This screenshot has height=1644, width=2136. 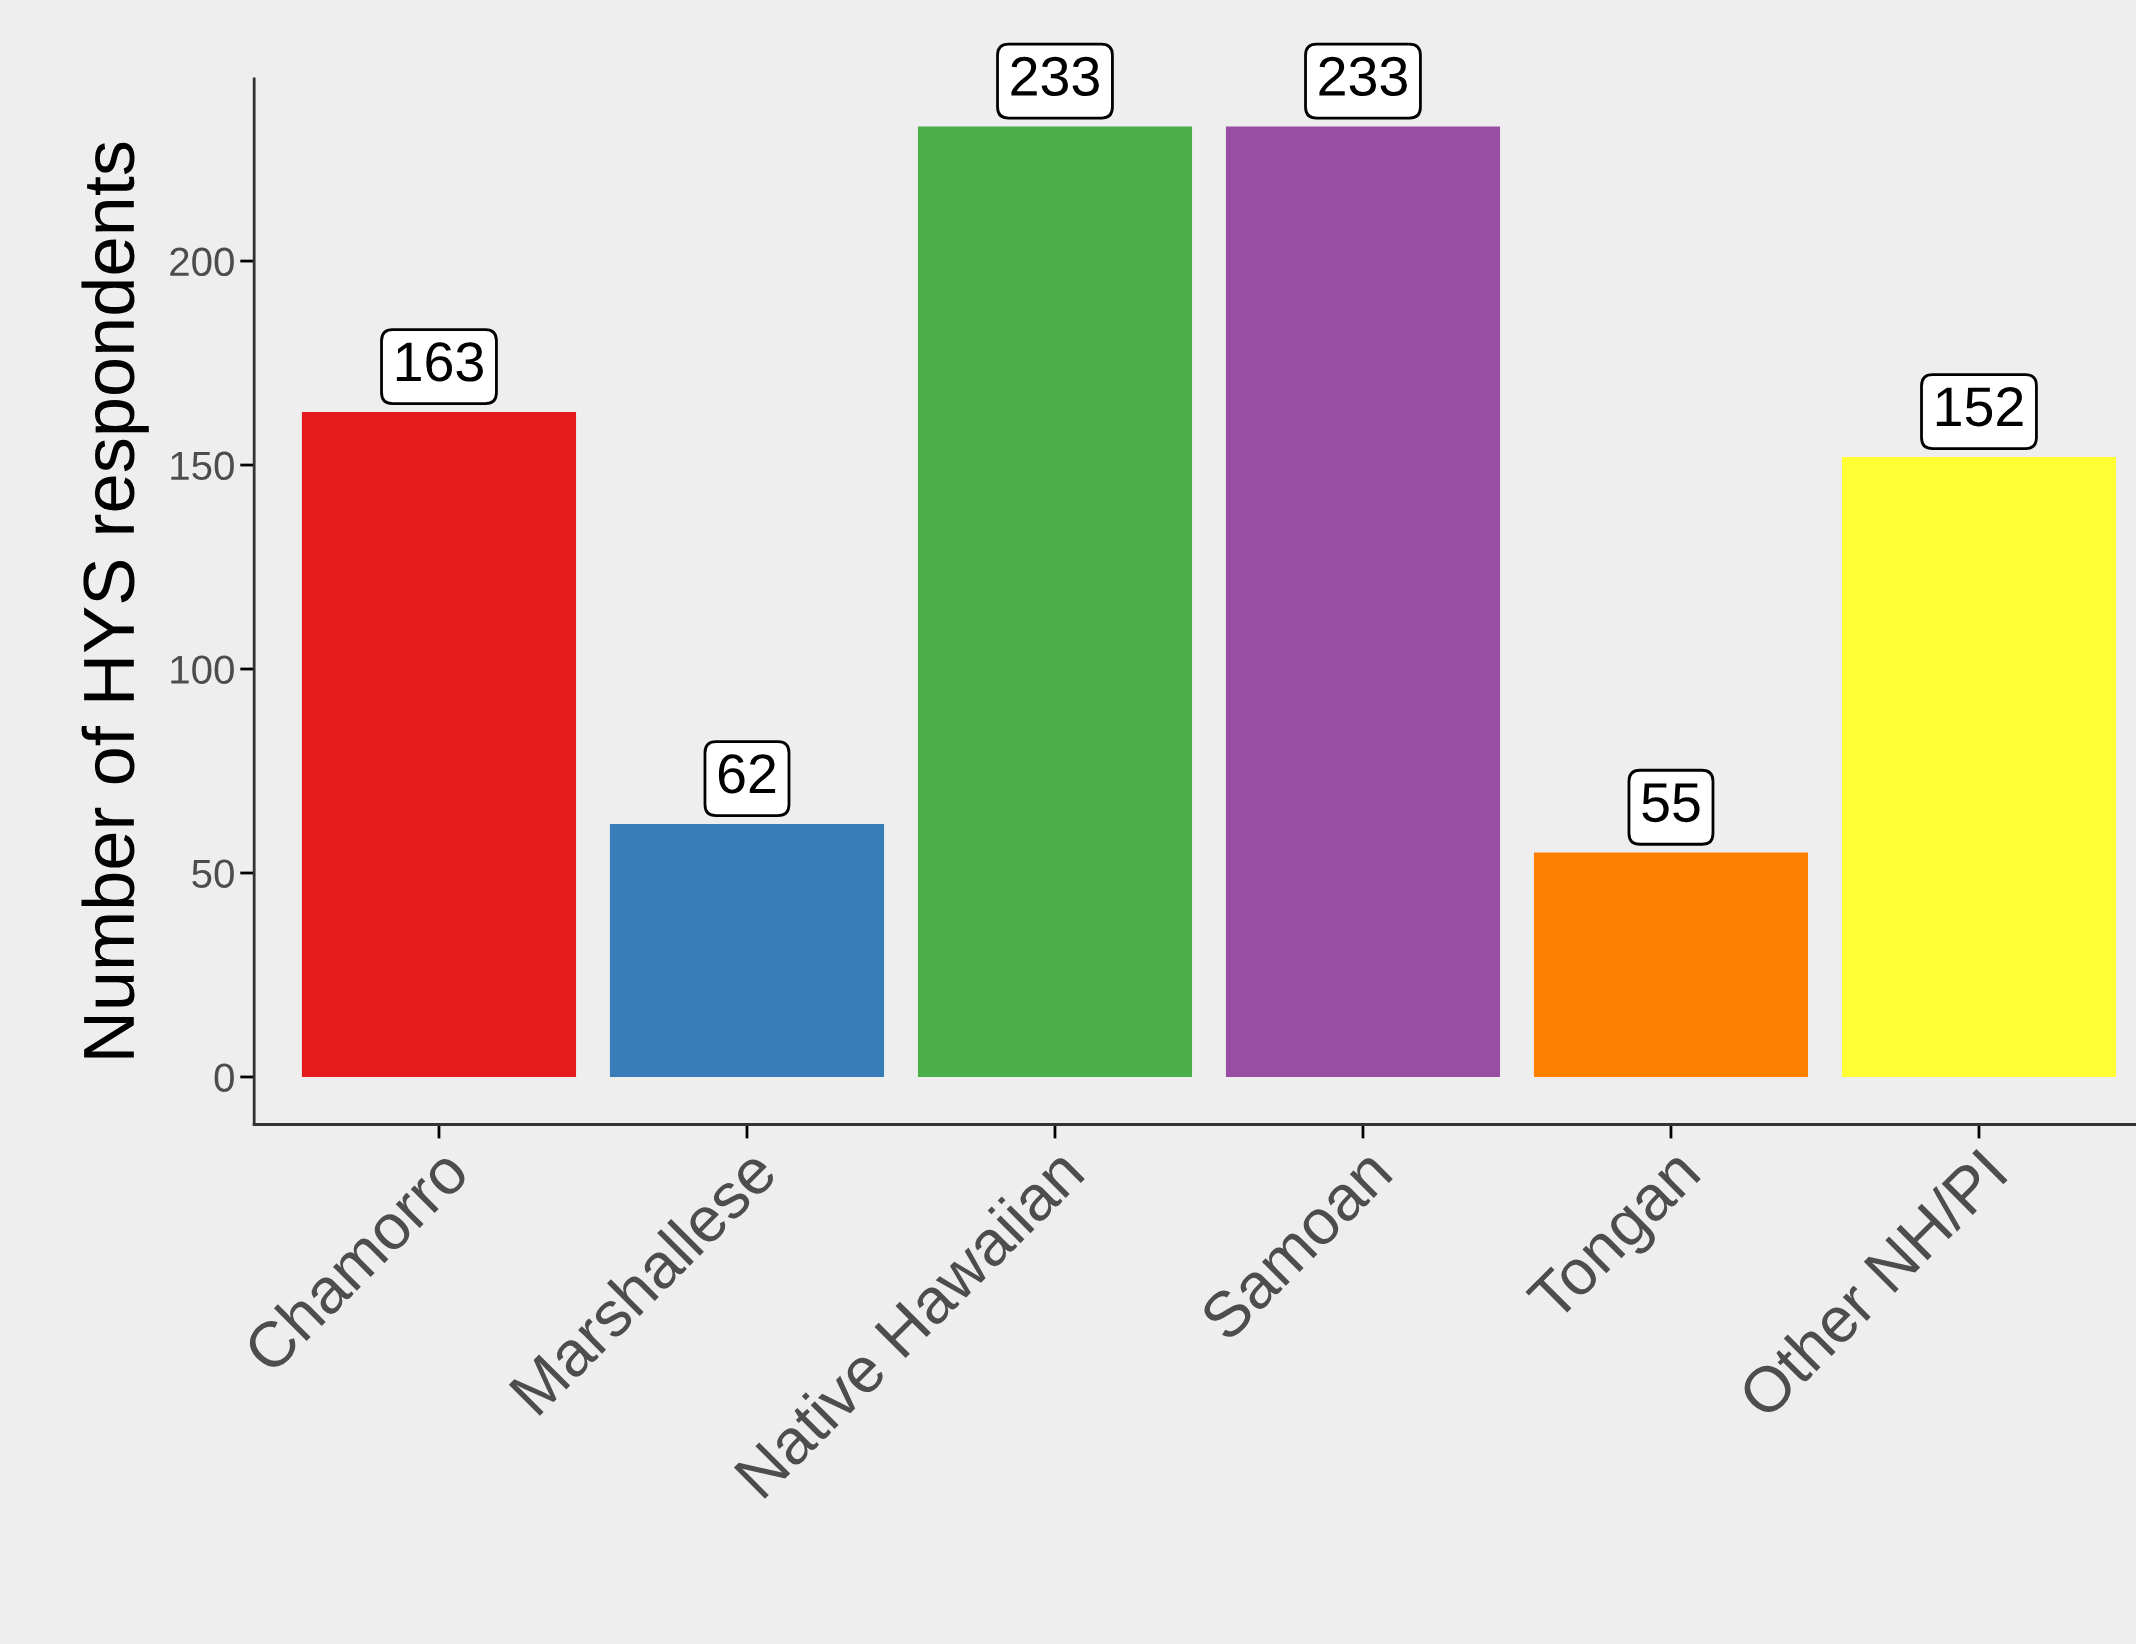 What do you see at coordinates (115, 600) in the screenshot?
I see `y-axis-title: Number of HYS respondents` at bounding box center [115, 600].